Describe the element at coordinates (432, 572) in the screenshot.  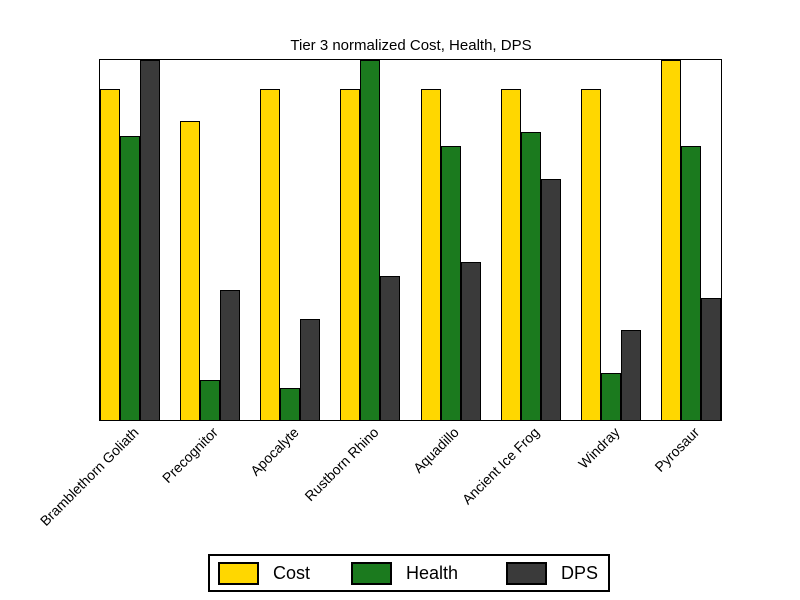
I see `legend-label: Health` at that location.